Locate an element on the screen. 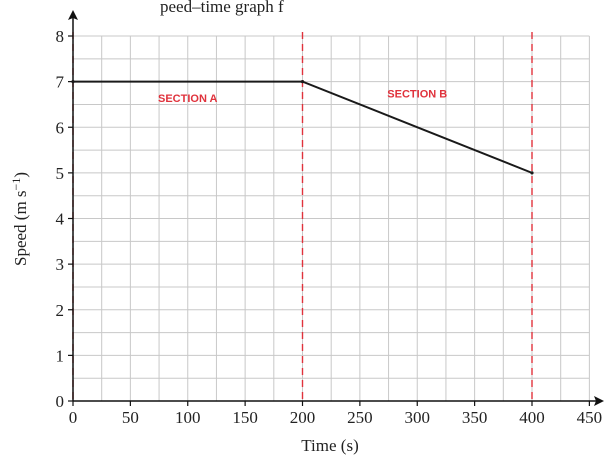 Image resolution: width=611 pixels, height=460 pixels. y-tick-label: 7 is located at coordinates (60, 82).